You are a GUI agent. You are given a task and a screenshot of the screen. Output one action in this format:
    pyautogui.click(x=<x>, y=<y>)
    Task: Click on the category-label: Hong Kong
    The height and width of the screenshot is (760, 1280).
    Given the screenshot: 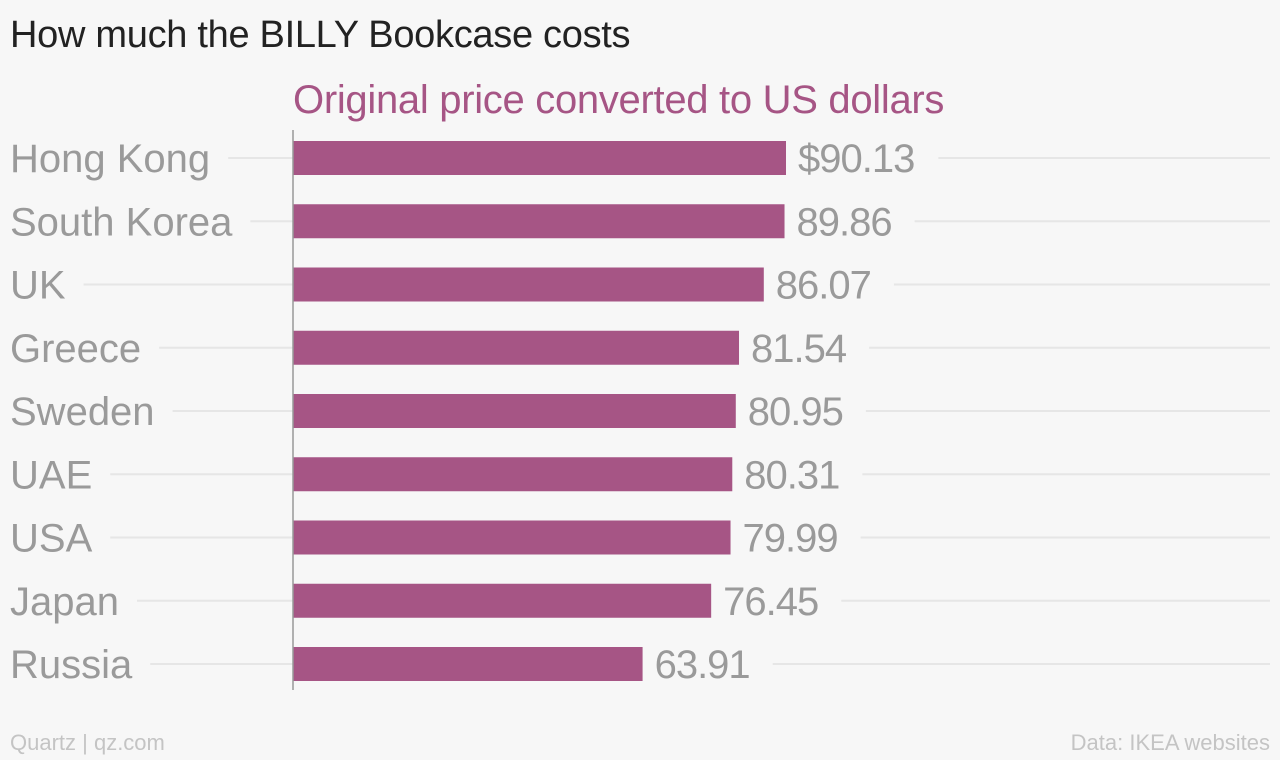 What is the action you would take?
    pyautogui.click(x=110, y=159)
    